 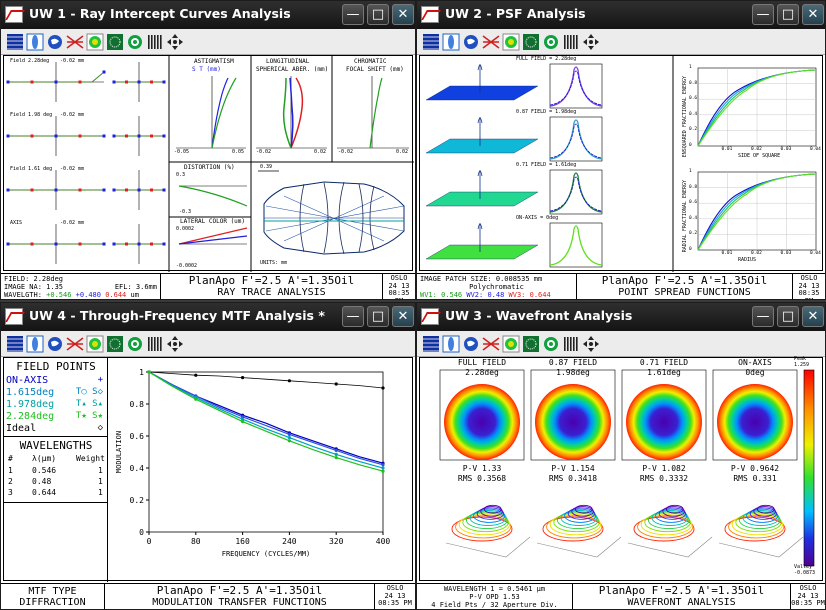 I want to click on uw4-title: UW 4 - Through-Frequency MTF Analysis *, so click(x=177, y=315).